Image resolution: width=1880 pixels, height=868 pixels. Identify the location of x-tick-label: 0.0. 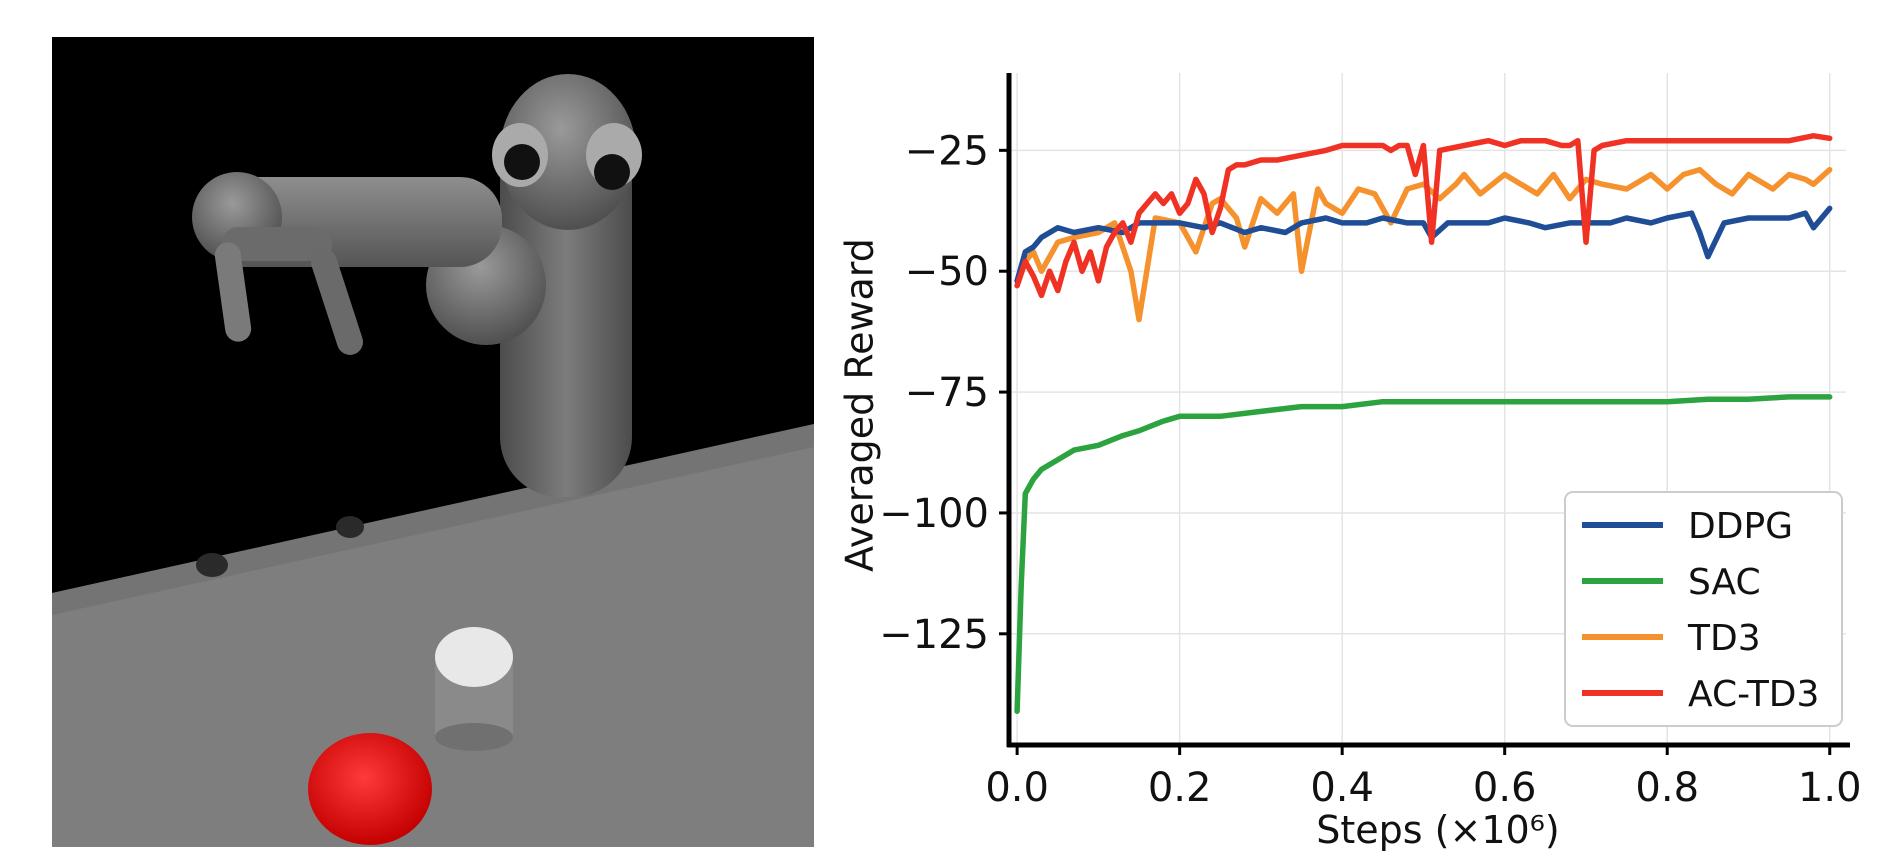
(1017, 788).